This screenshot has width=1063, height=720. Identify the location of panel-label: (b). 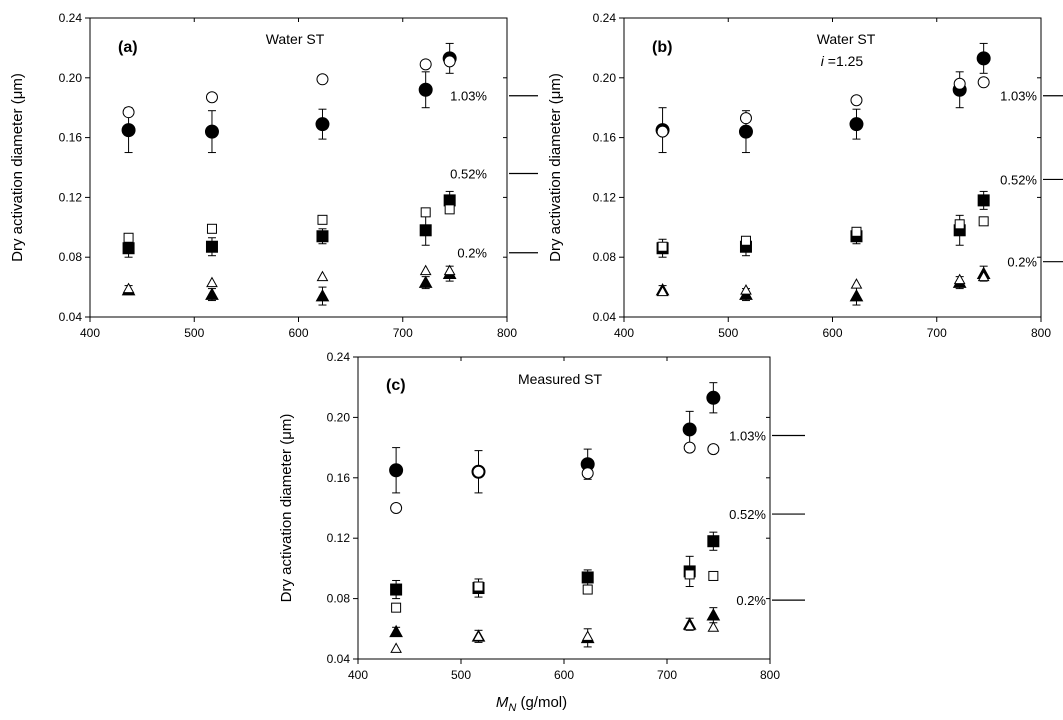
(662, 47).